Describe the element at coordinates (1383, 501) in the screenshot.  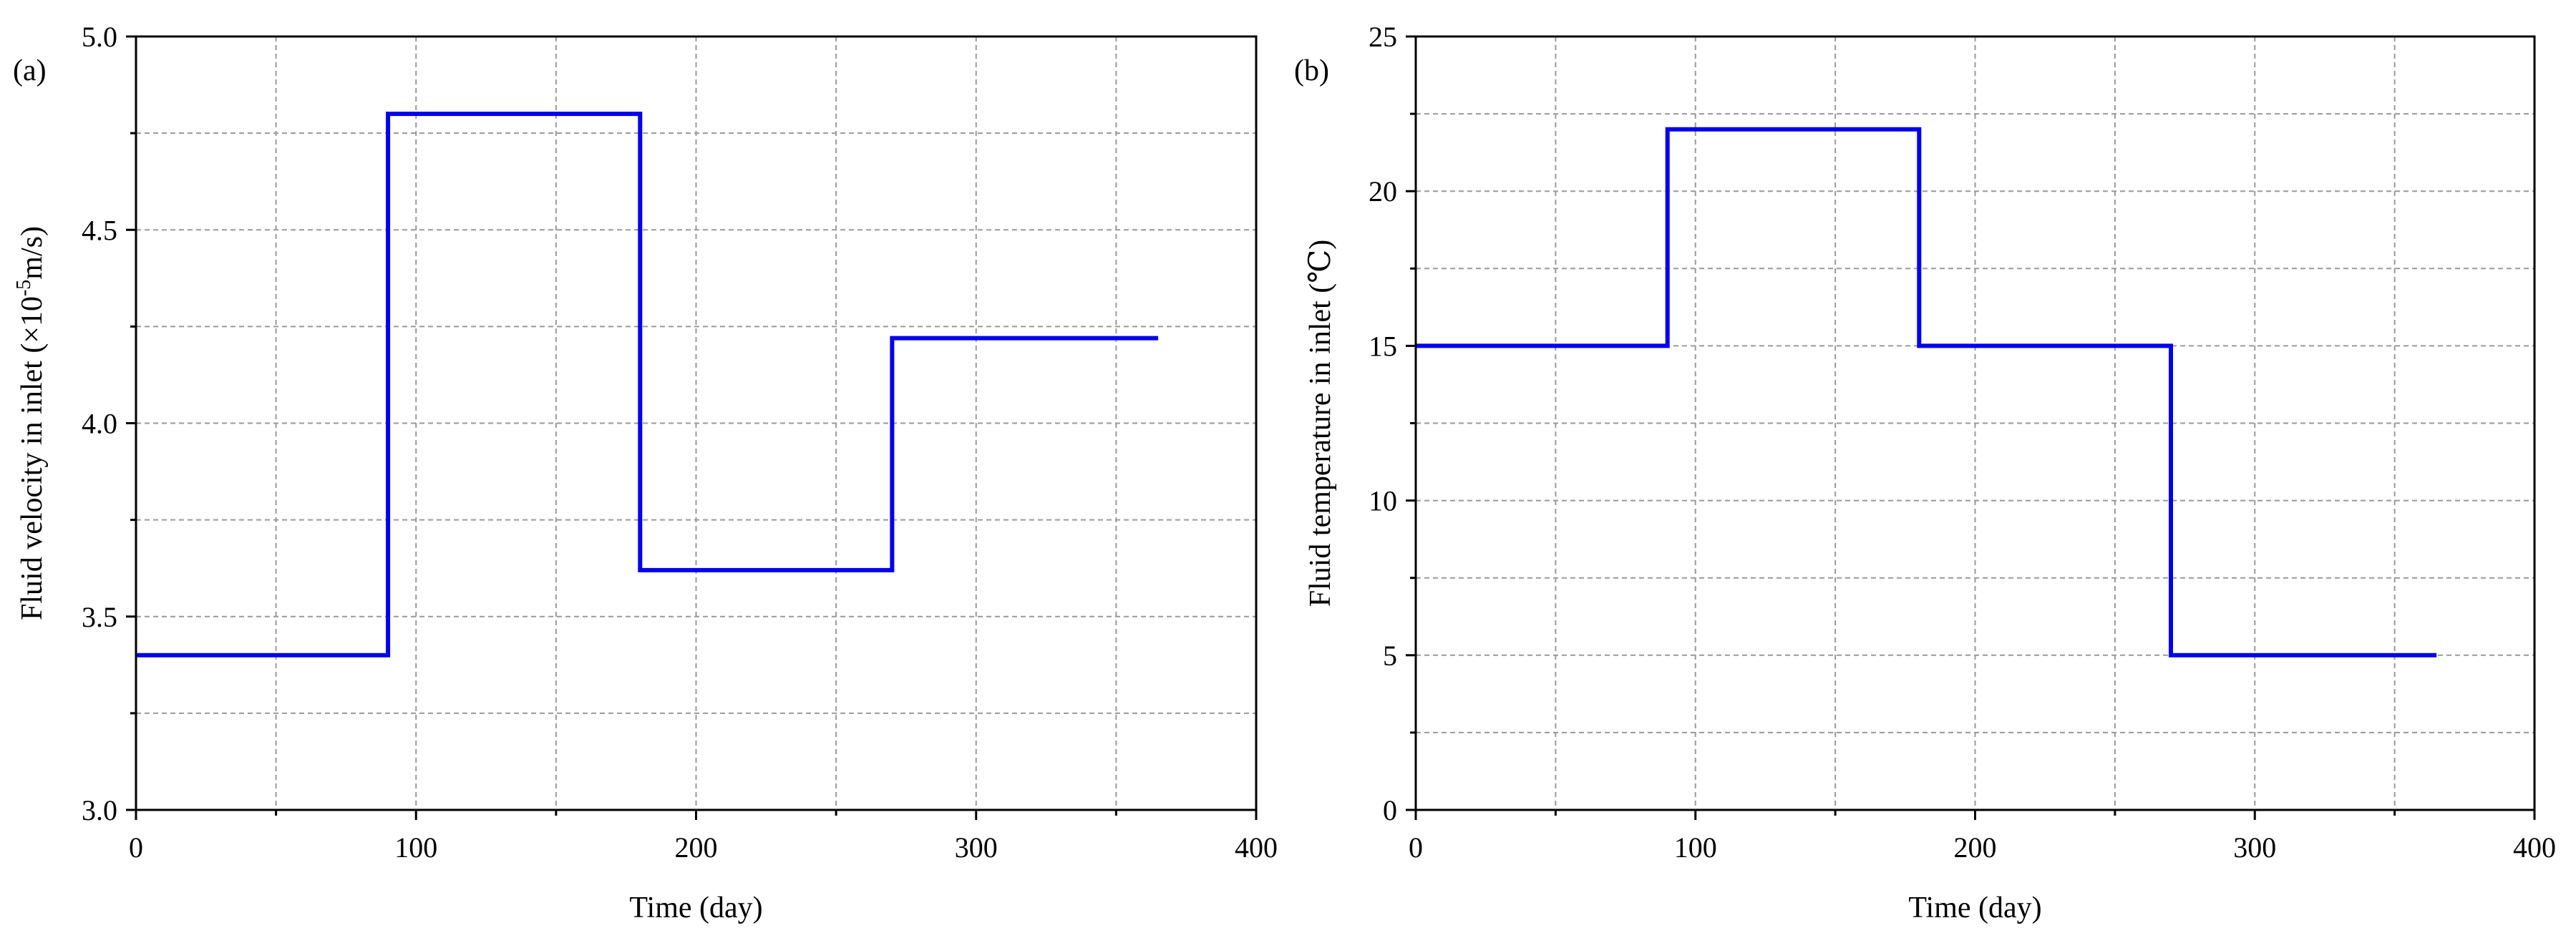
I see `y-tick-label: 10` at that location.